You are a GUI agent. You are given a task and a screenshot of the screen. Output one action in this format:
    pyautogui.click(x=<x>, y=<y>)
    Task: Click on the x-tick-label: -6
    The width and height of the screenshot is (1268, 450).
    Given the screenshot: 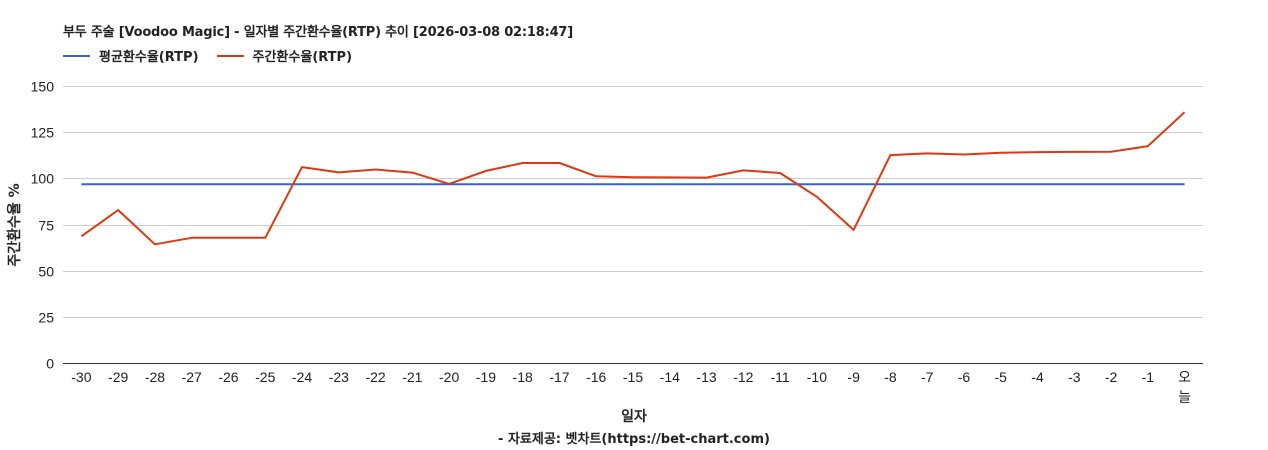 What is the action you would take?
    pyautogui.click(x=964, y=377)
    